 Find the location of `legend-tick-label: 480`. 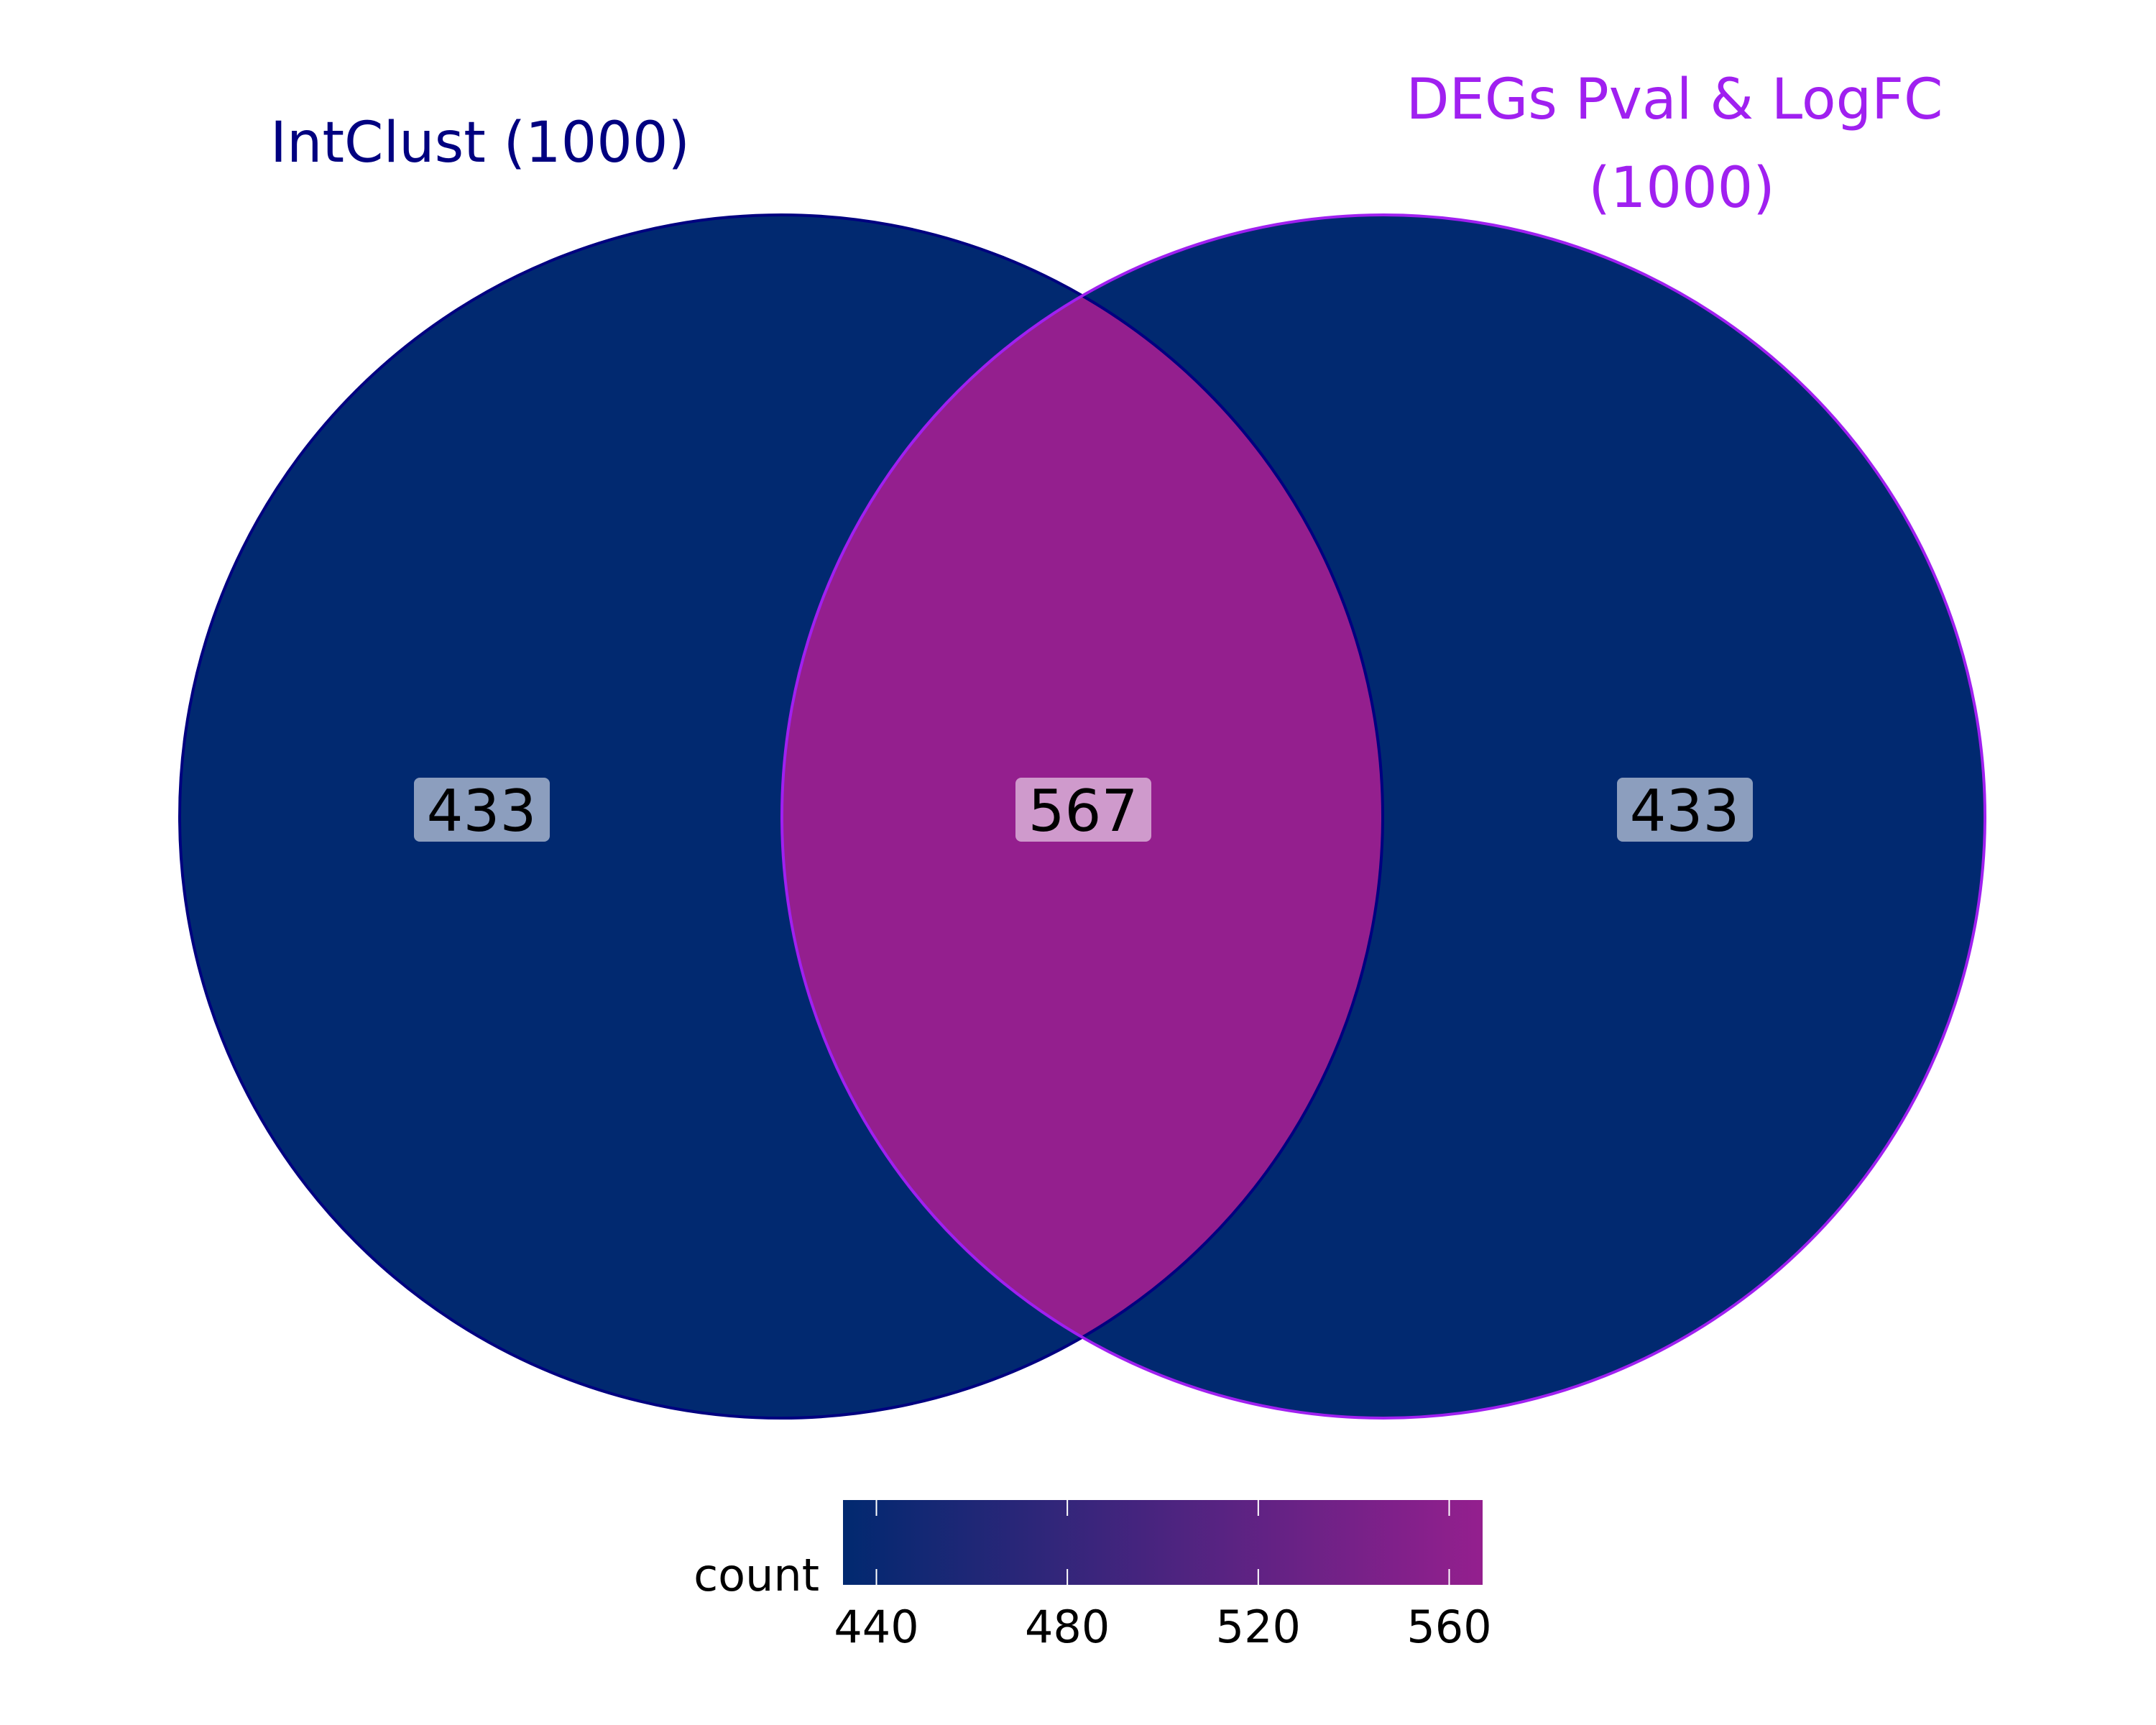

legend-tick-label: 480 is located at coordinates (1067, 1627).